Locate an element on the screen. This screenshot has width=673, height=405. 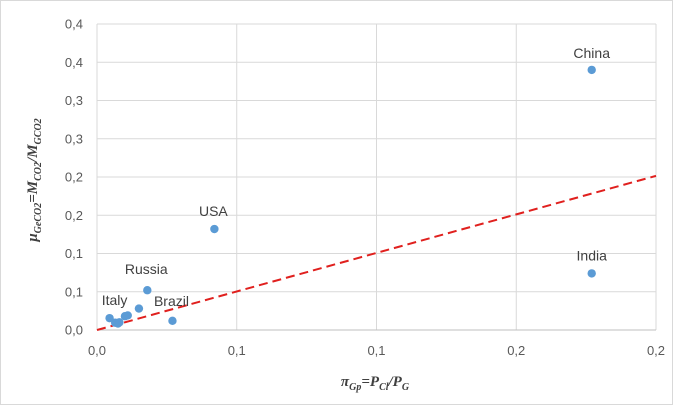
x-axis-title-sub1: Gp is located at coordinates (355, 387).